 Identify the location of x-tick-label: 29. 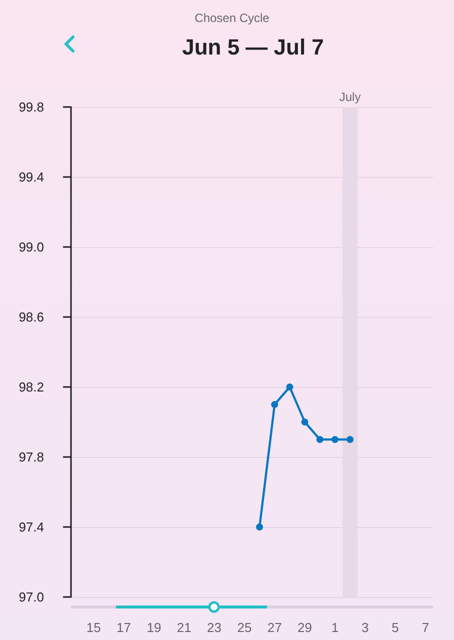
(305, 627).